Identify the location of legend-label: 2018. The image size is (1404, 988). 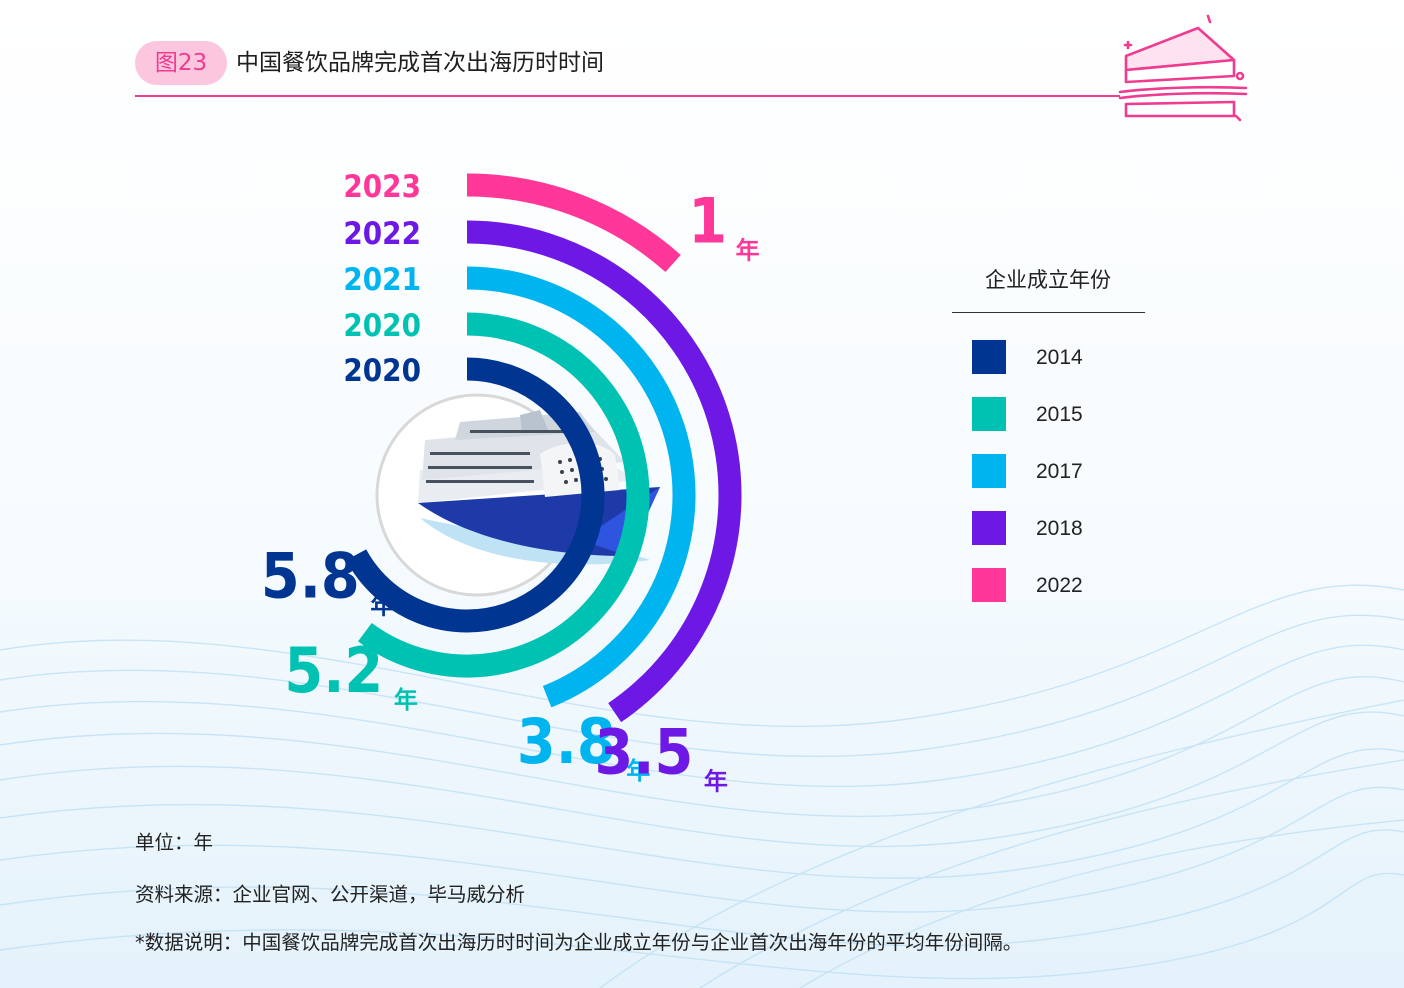
(1059, 528).